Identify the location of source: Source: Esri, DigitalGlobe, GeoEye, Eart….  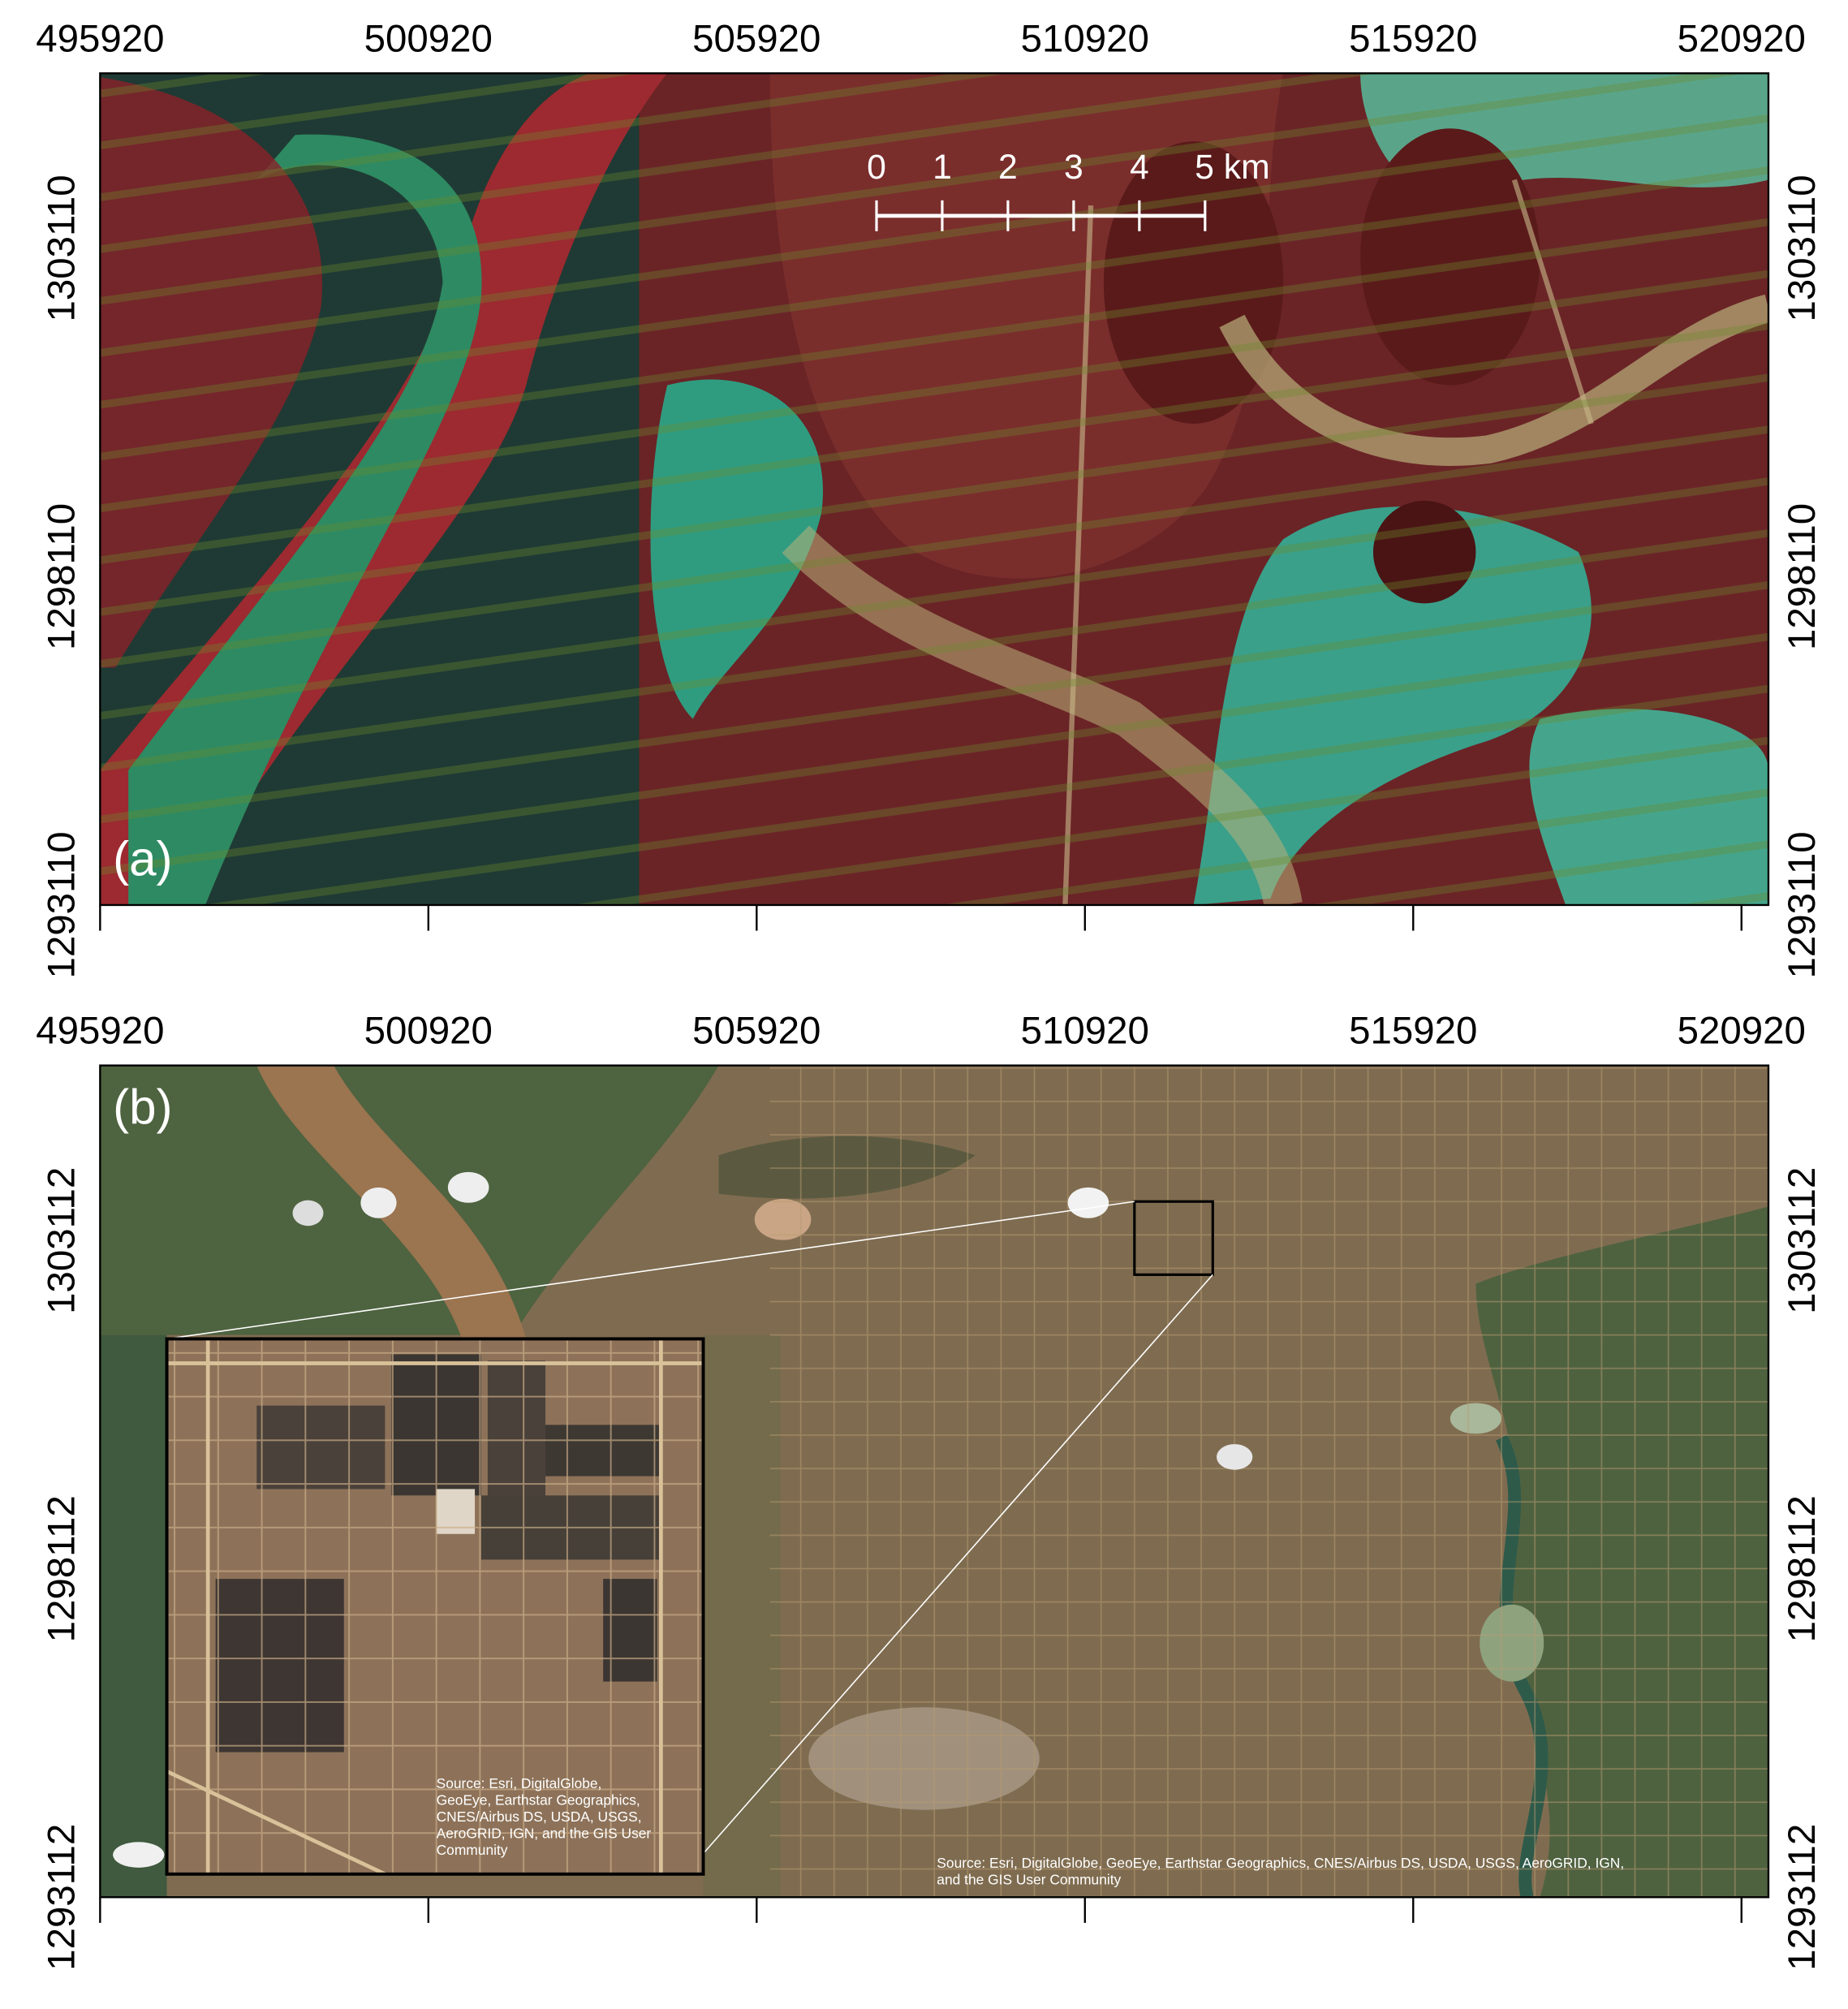
(1281, 1863).